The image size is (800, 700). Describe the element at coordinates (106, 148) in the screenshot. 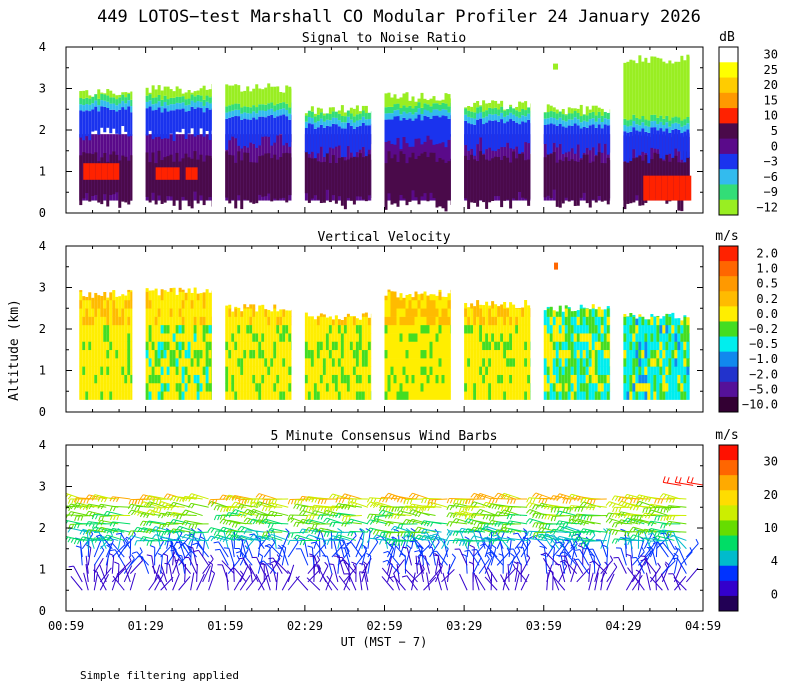

I see `snr-block` at that location.